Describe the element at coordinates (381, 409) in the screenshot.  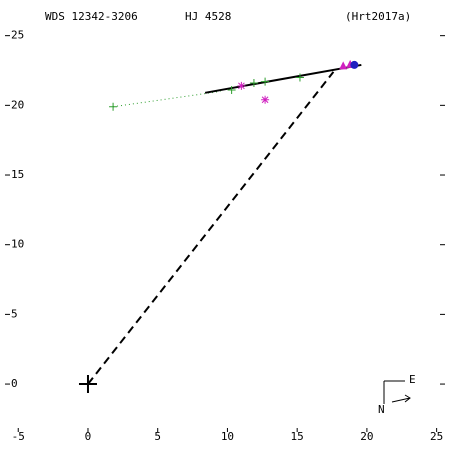
I see `compass-north: N` at that location.